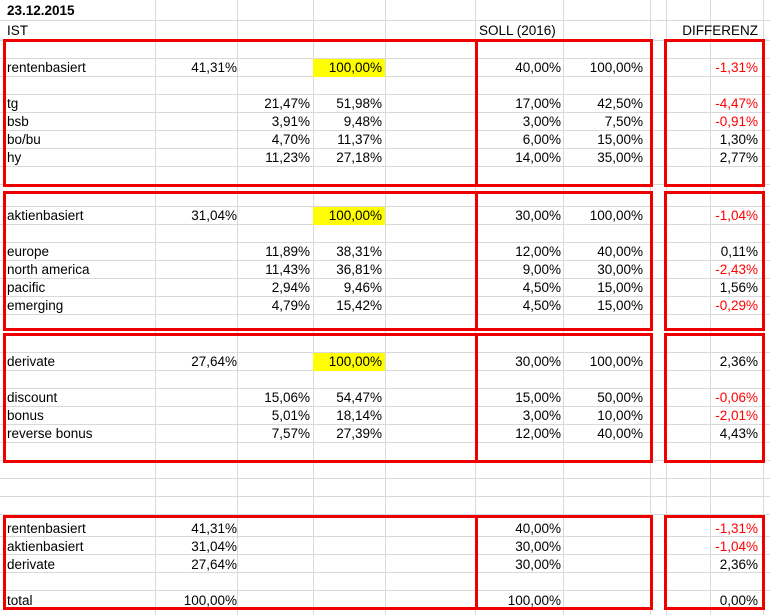 The image size is (770, 615). Describe the element at coordinates (290, 305) in the screenshot. I see `ist-pct-cell: 4,79%` at that location.